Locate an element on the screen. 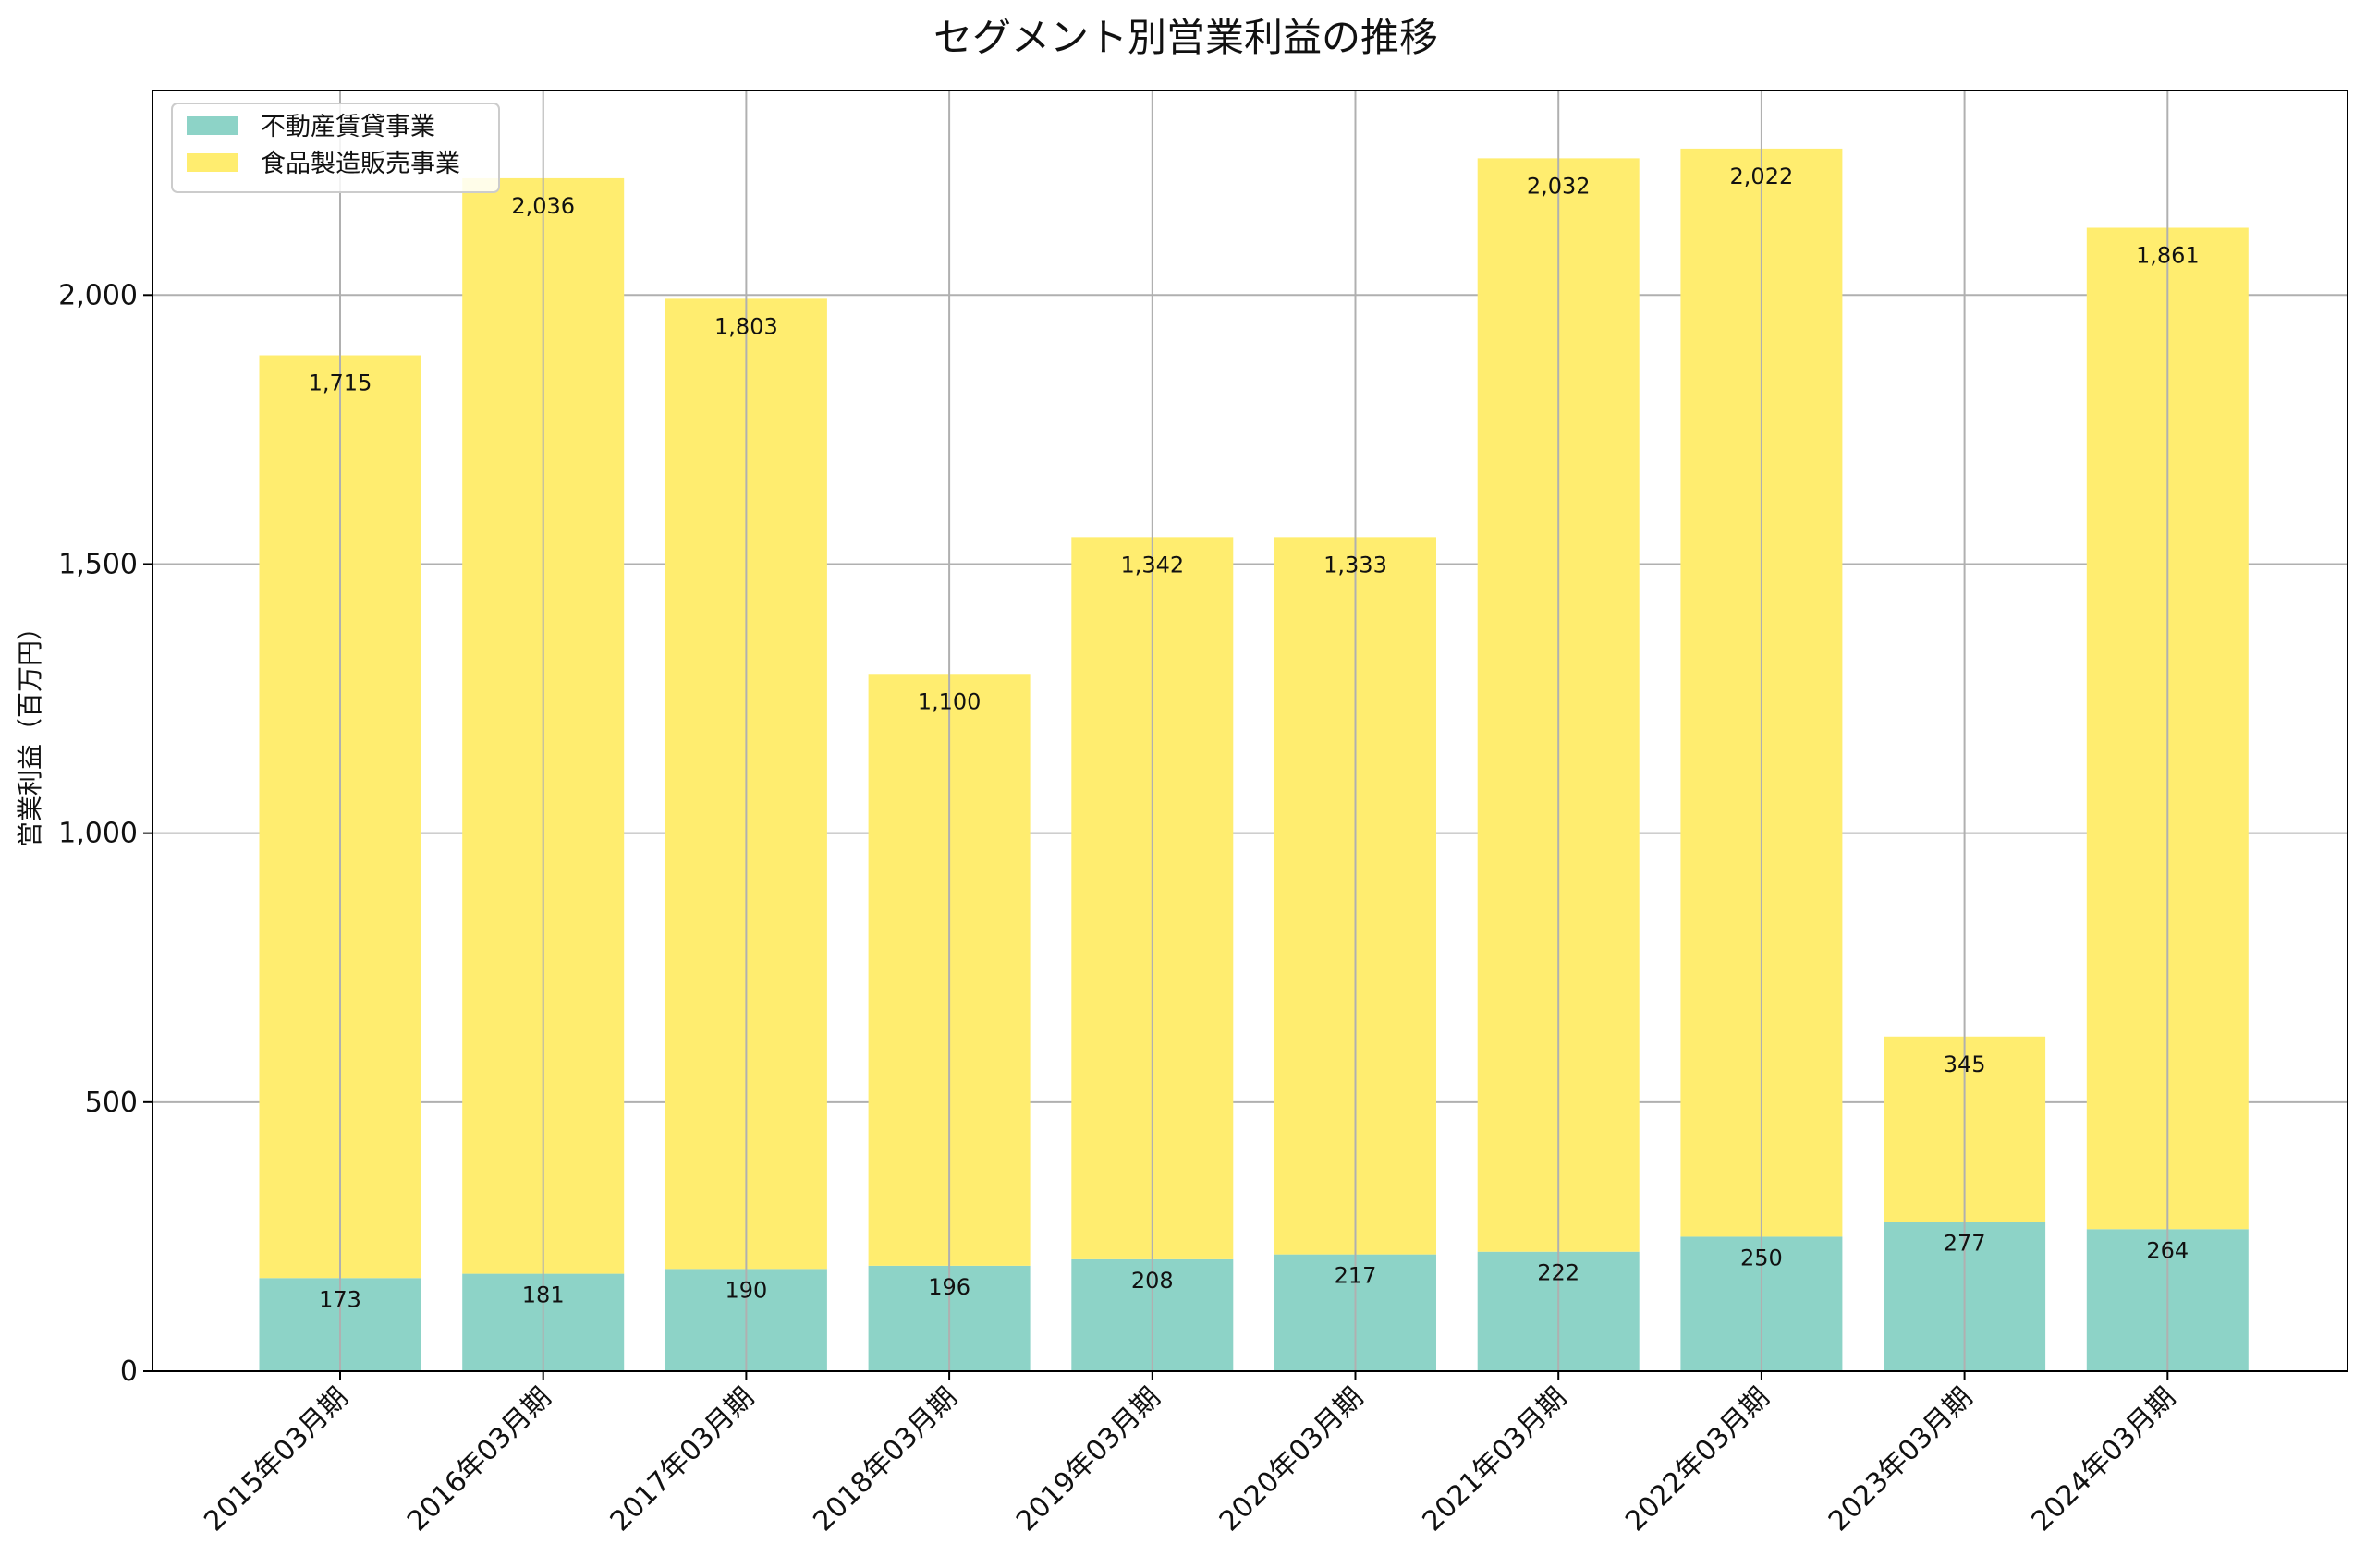 Image resolution: width=2366 pixels, height=1568 pixels. data-label-food-manufacturing: 2,036 is located at coordinates (543, 206).